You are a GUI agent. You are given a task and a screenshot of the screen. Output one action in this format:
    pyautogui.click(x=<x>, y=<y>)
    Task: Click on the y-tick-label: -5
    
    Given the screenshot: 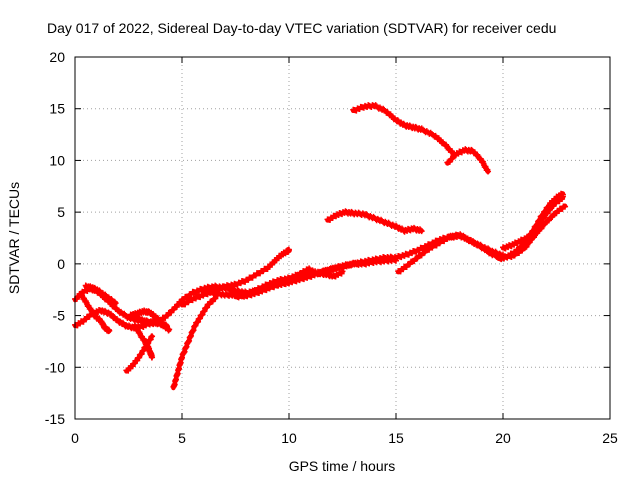 What is the action you would take?
    pyautogui.click(x=59, y=316)
    